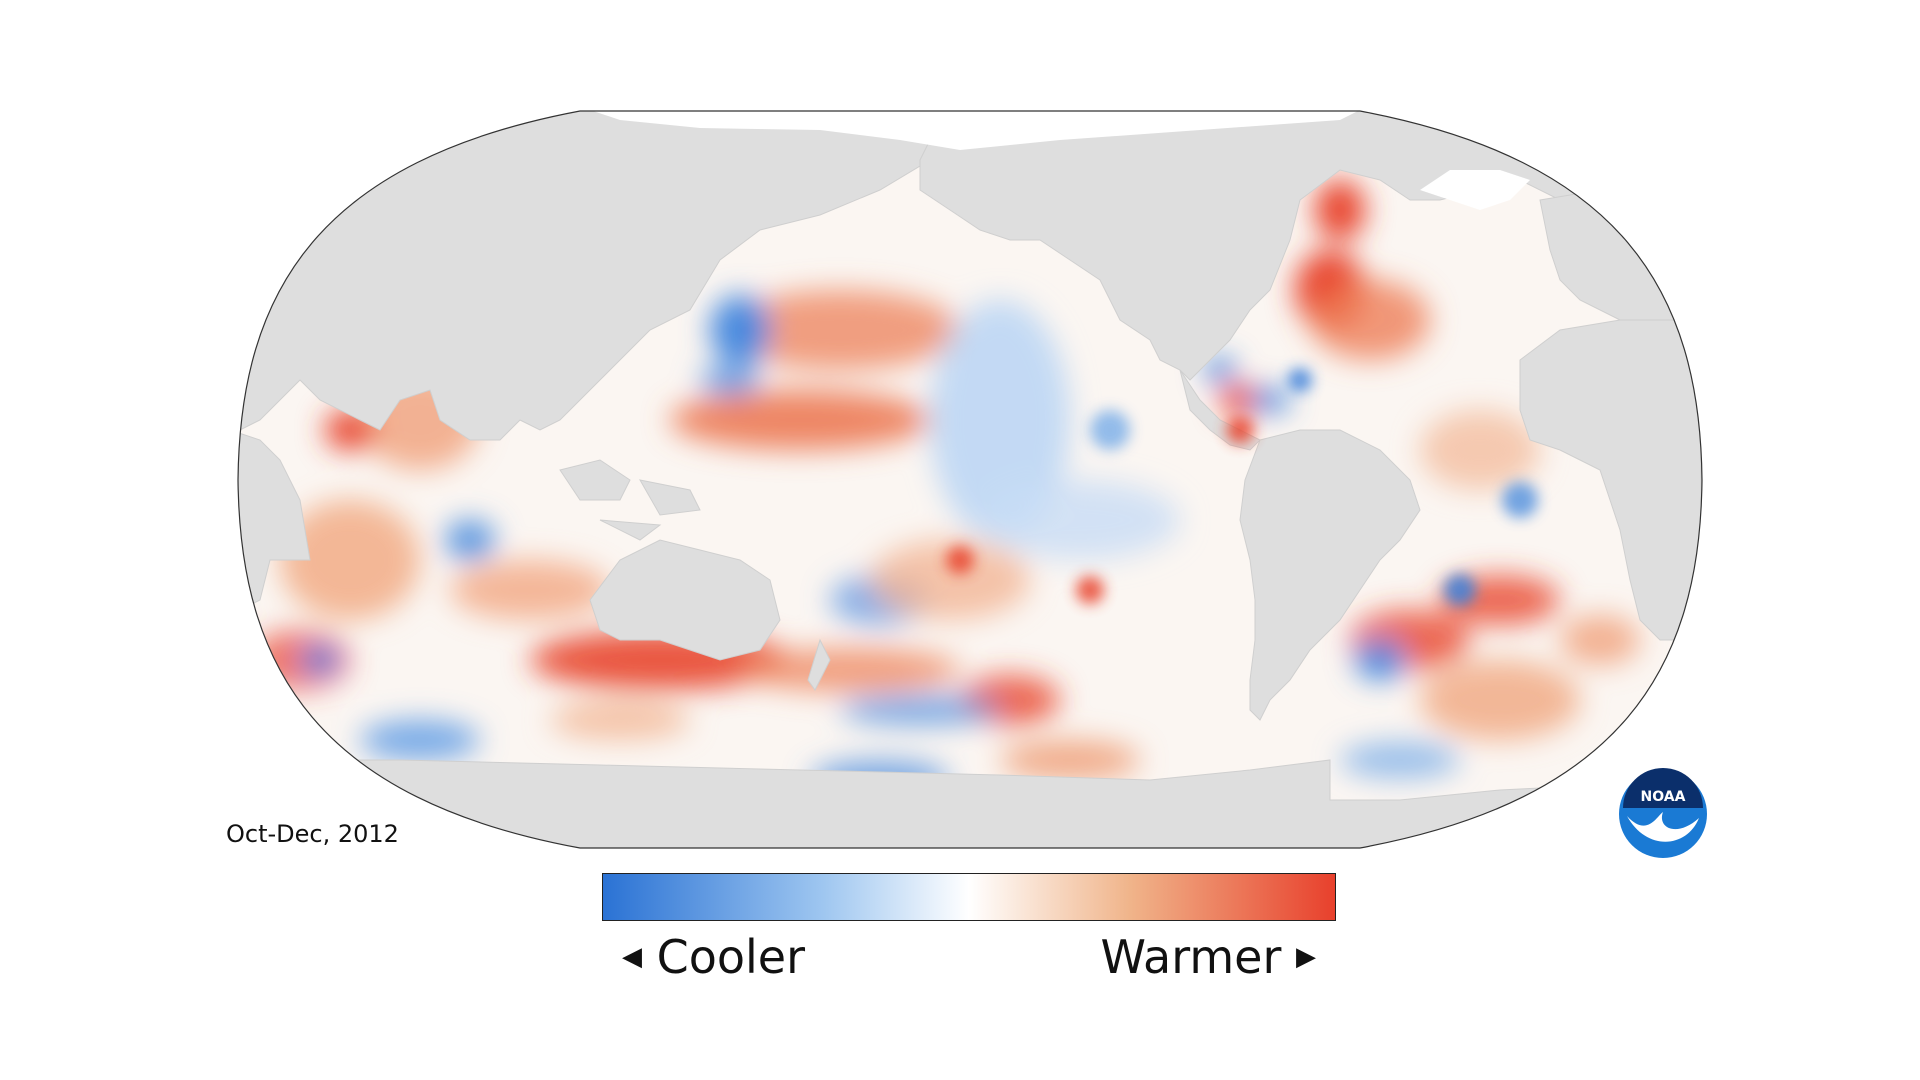  What do you see at coordinates (1663, 813) in the screenshot?
I see `noaa-logo: NOAA` at bounding box center [1663, 813].